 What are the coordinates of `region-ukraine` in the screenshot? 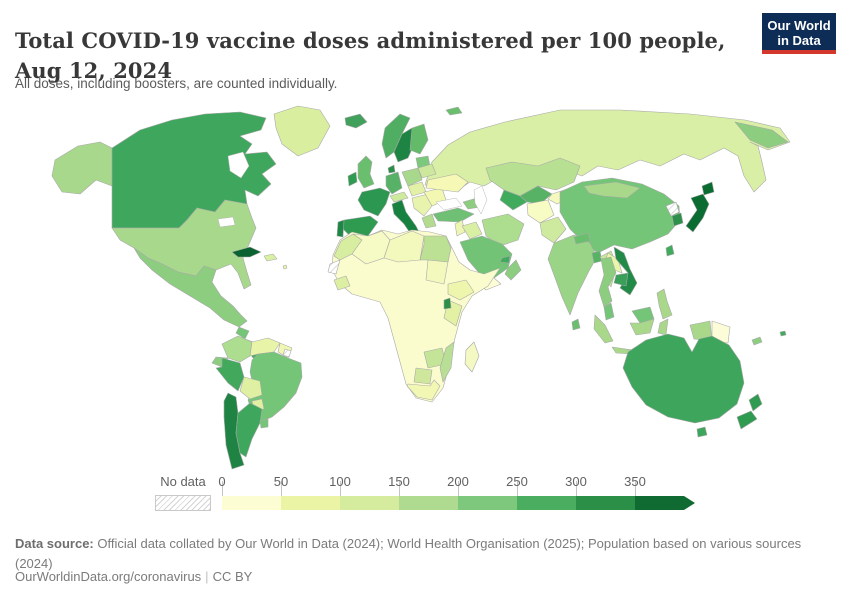 It's located at (447, 183).